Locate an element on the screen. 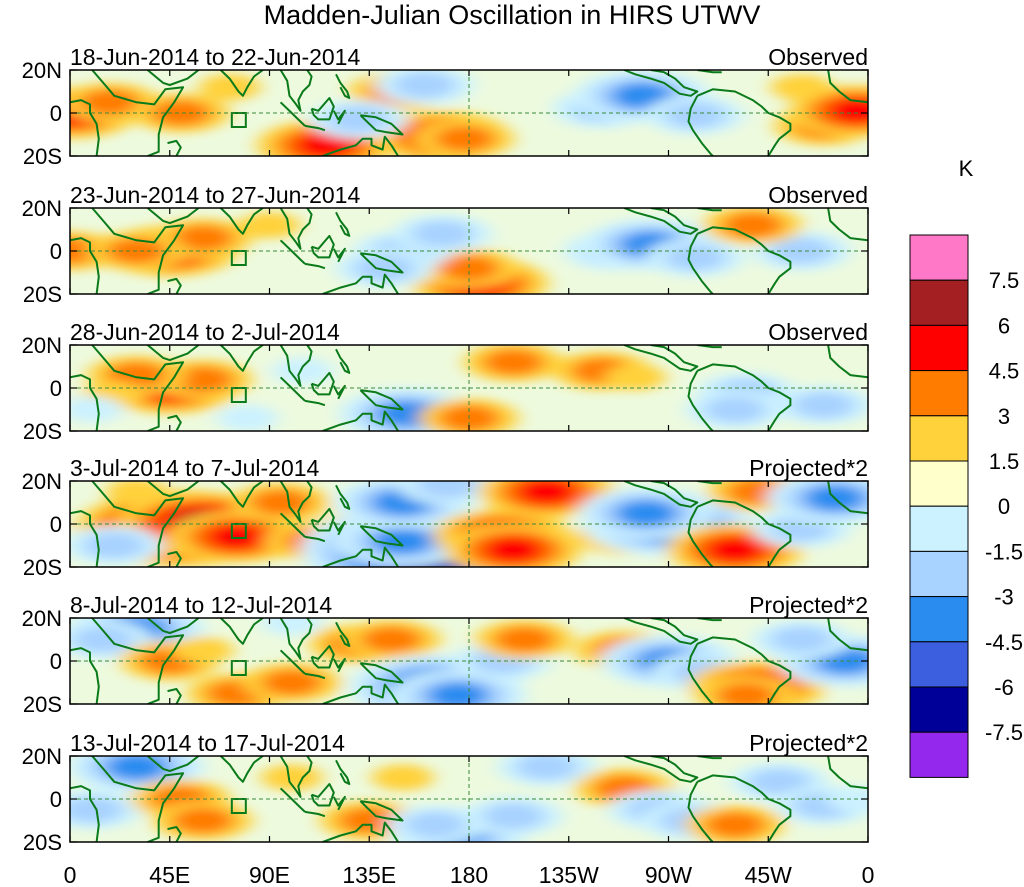 The image size is (1024, 887). panel-date: 3-Jul-2014 to 7-Jul-2014 is located at coordinates (195, 468).